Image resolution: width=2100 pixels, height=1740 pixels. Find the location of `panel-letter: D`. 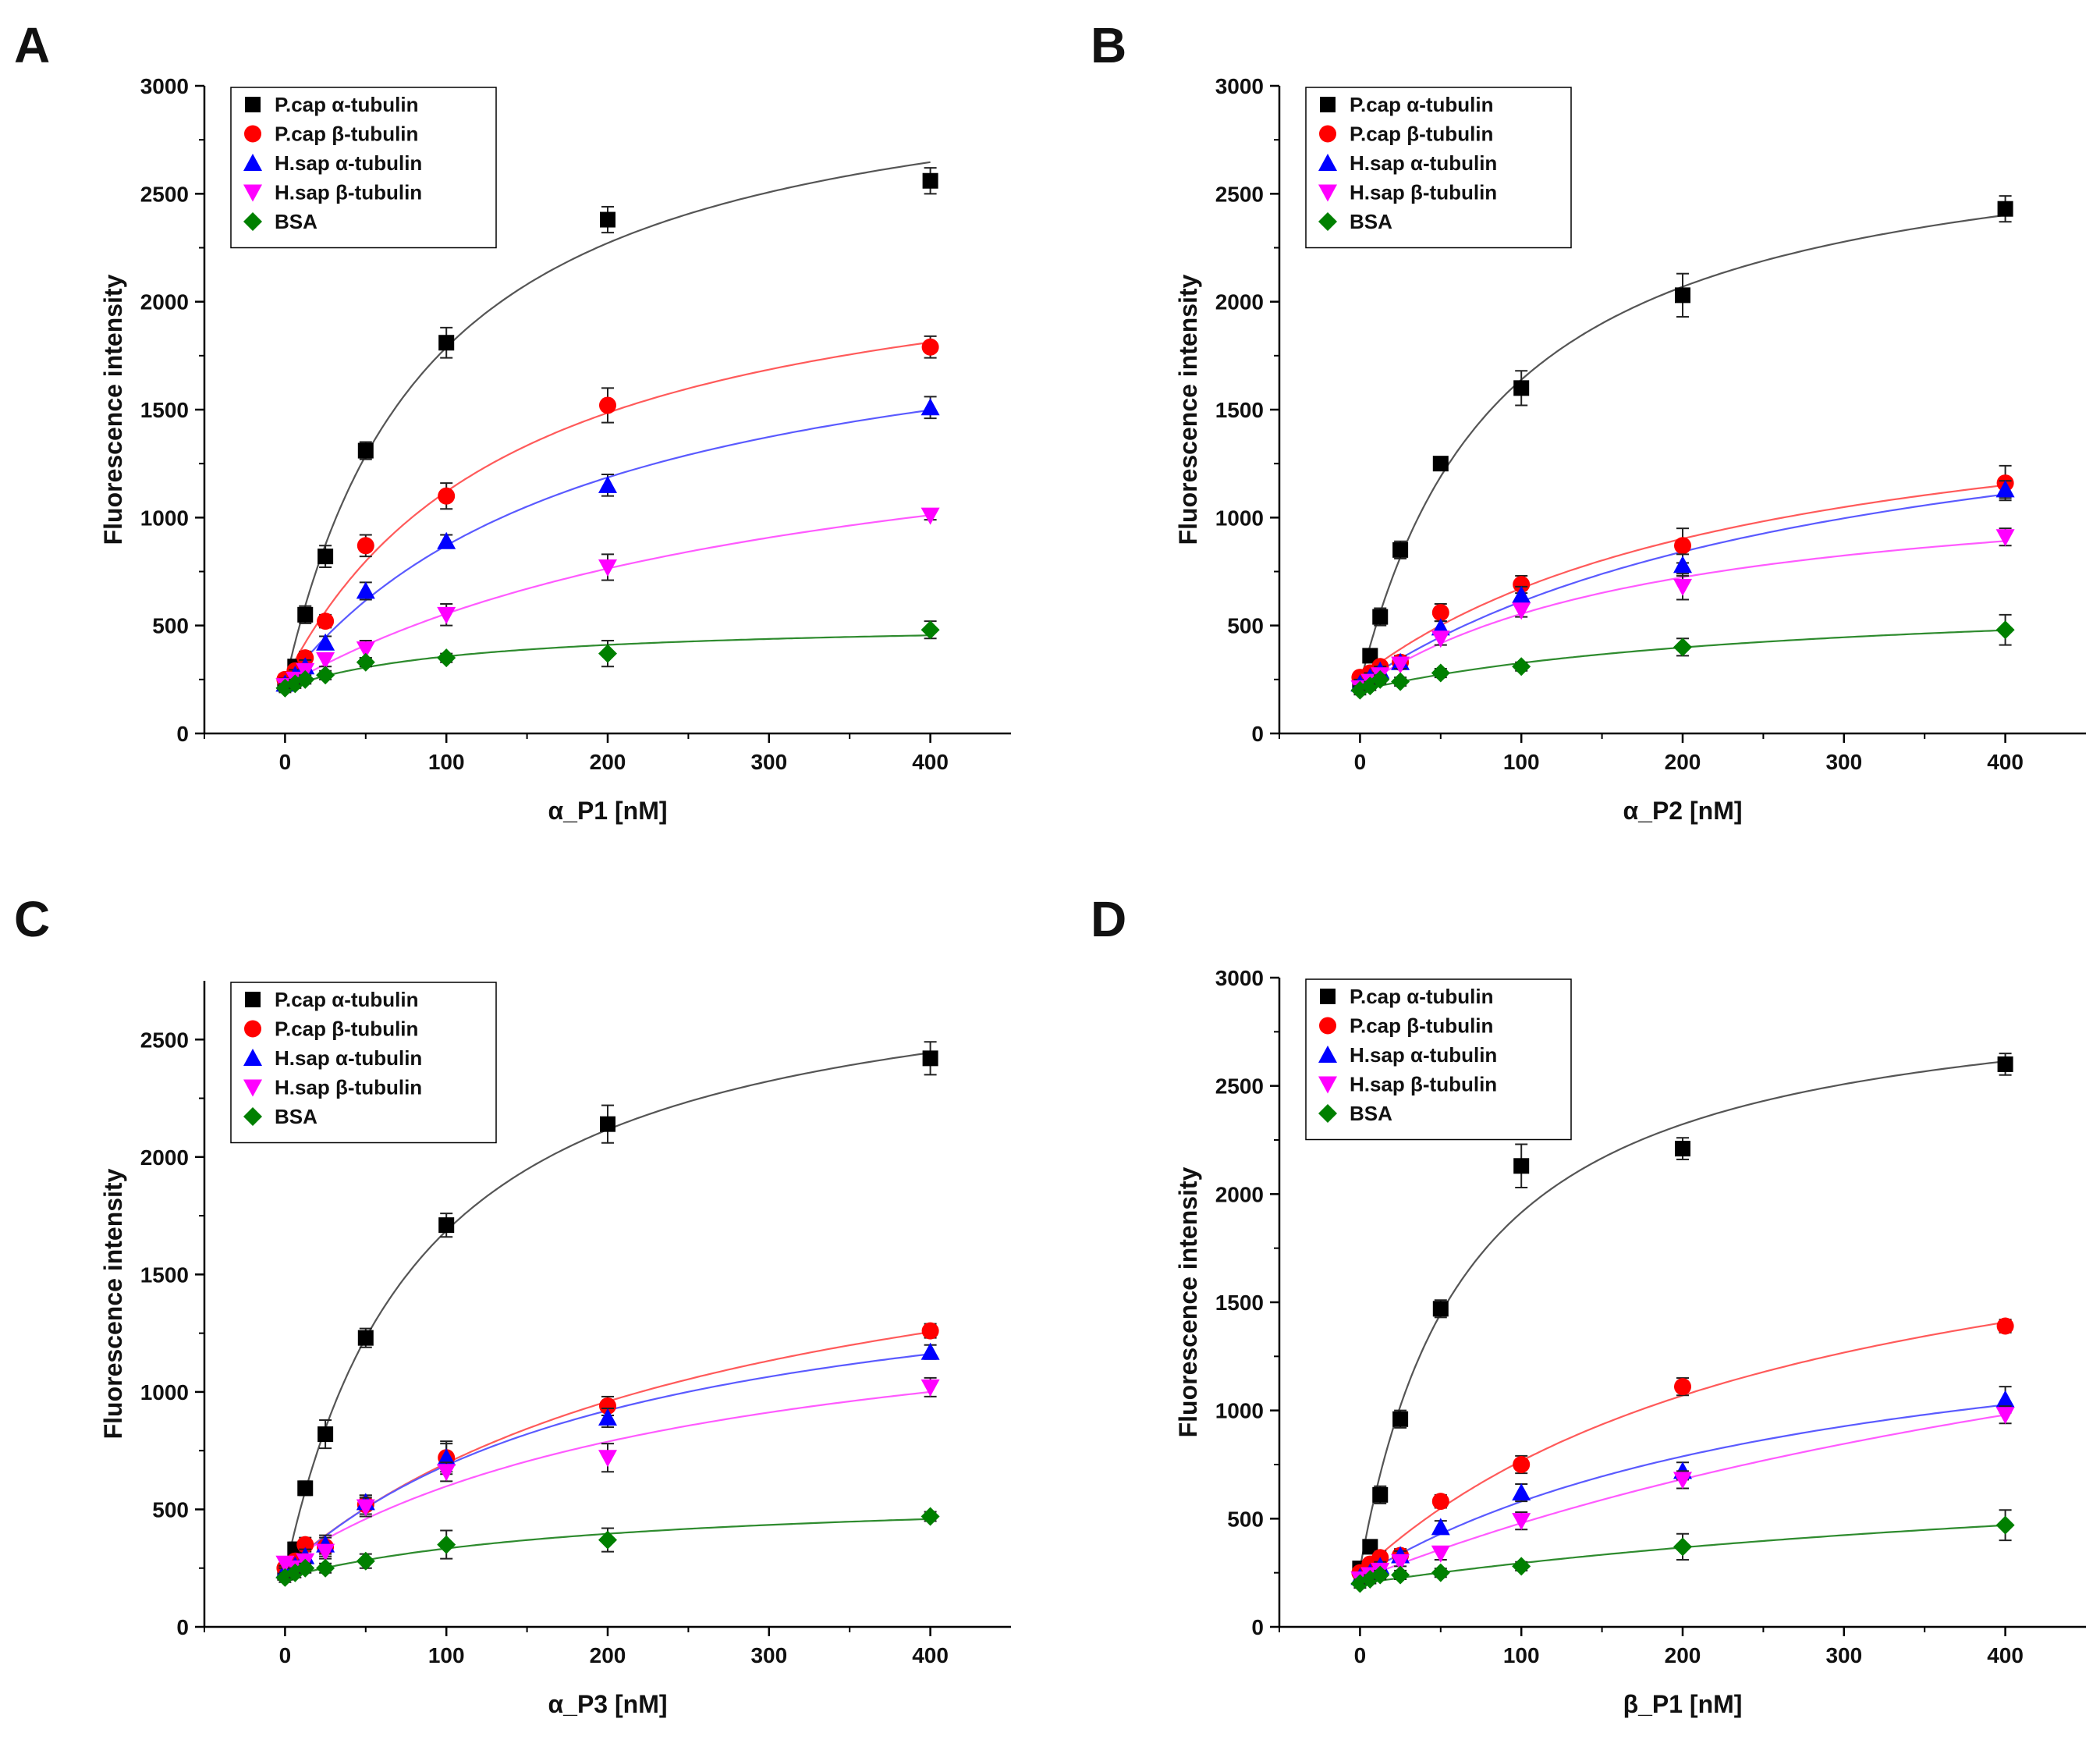

panel-letter: D is located at coordinates (1108, 919).